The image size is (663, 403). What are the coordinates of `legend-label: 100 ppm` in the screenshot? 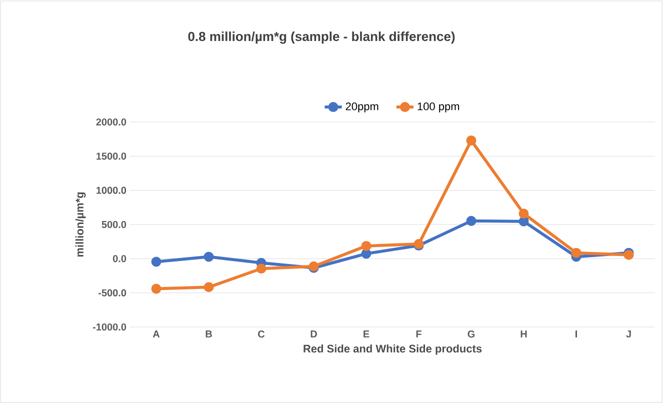 It's located at (439, 107).